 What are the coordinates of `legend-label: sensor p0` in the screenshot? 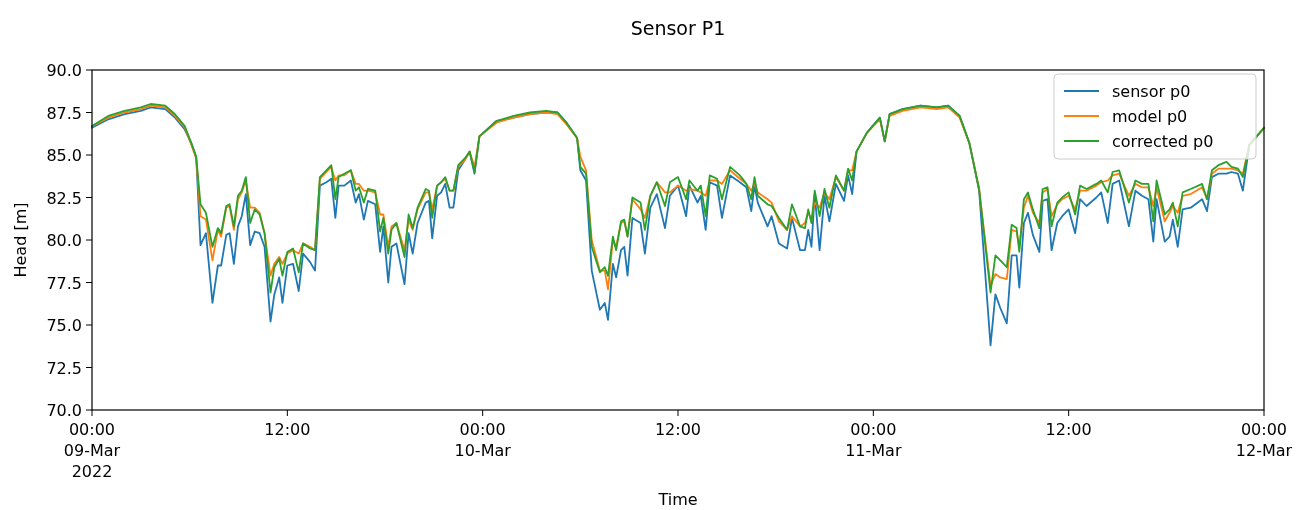 It's located at (1151, 91).